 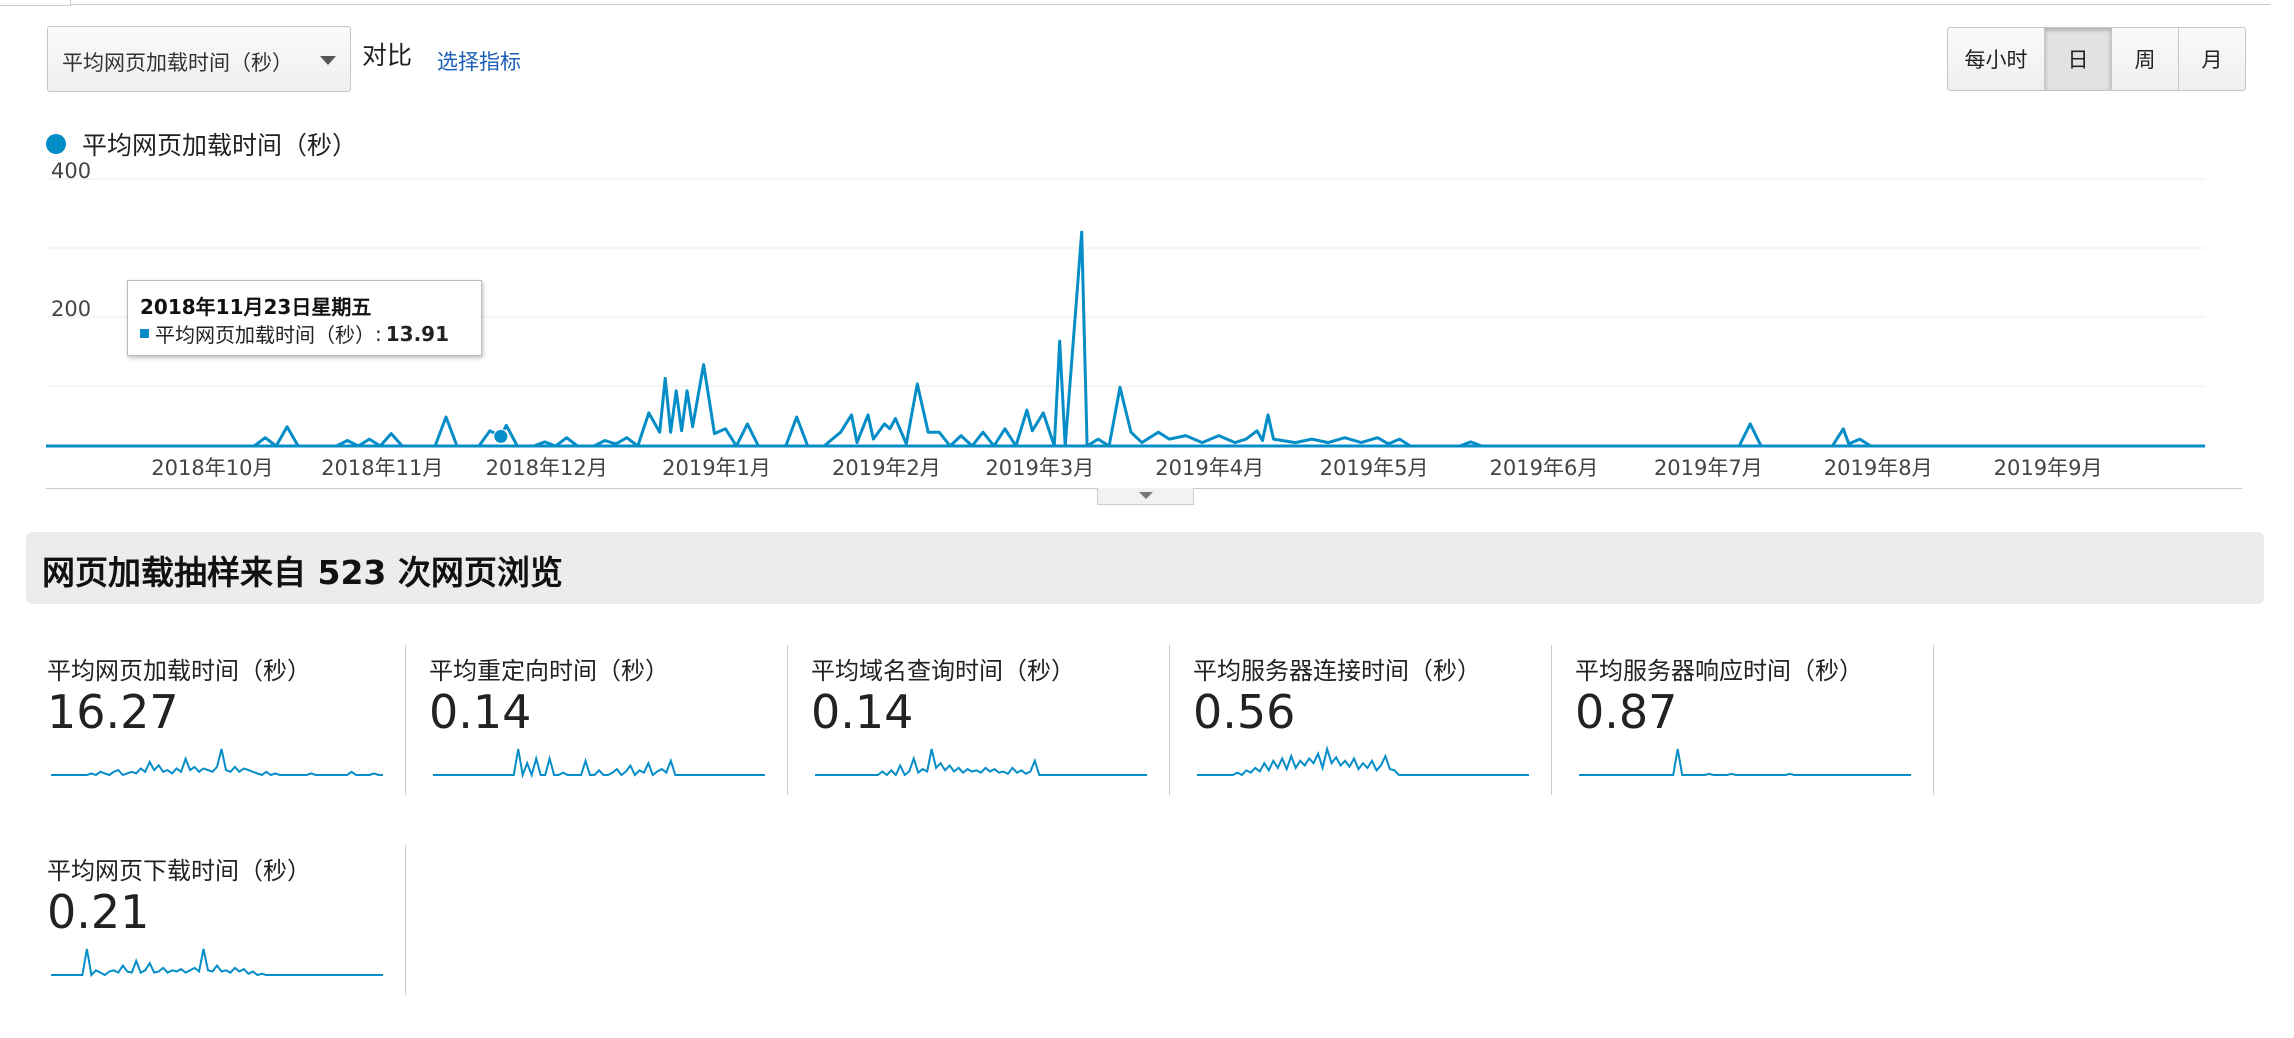 What do you see at coordinates (1878, 468) in the screenshot?
I see `x-tick-label: 2019年8月` at bounding box center [1878, 468].